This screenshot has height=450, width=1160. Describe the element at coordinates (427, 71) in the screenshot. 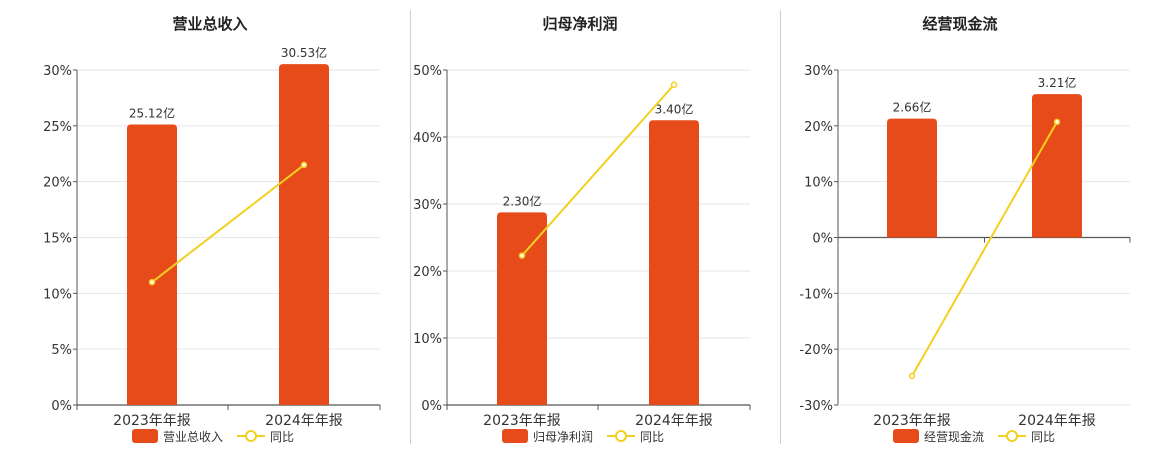

I see `y-tick-label: 50%` at that location.